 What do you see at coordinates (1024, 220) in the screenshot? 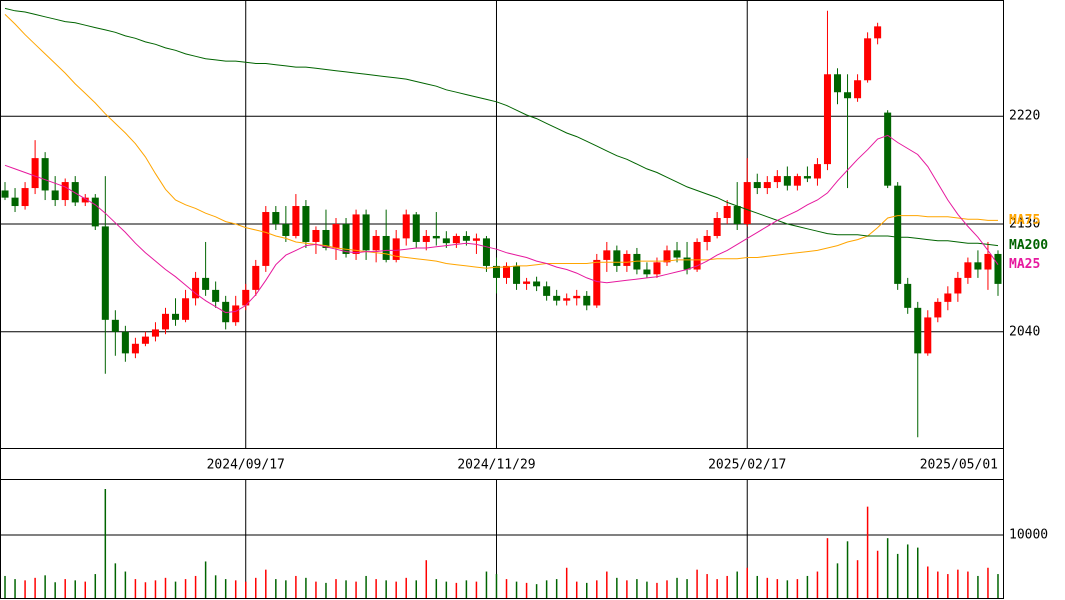
I see `legend-label: MA75` at bounding box center [1024, 220].